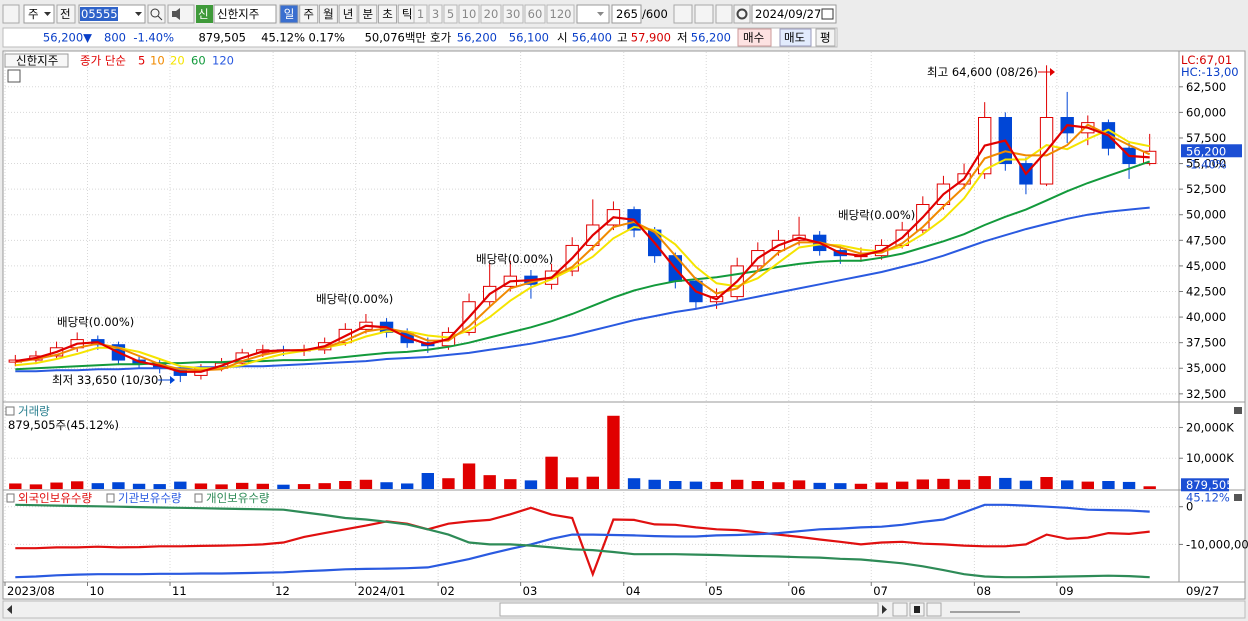 Image resolution: width=1248 pixels, height=621 pixels. I want to click on settings-button, so click(742, 14).